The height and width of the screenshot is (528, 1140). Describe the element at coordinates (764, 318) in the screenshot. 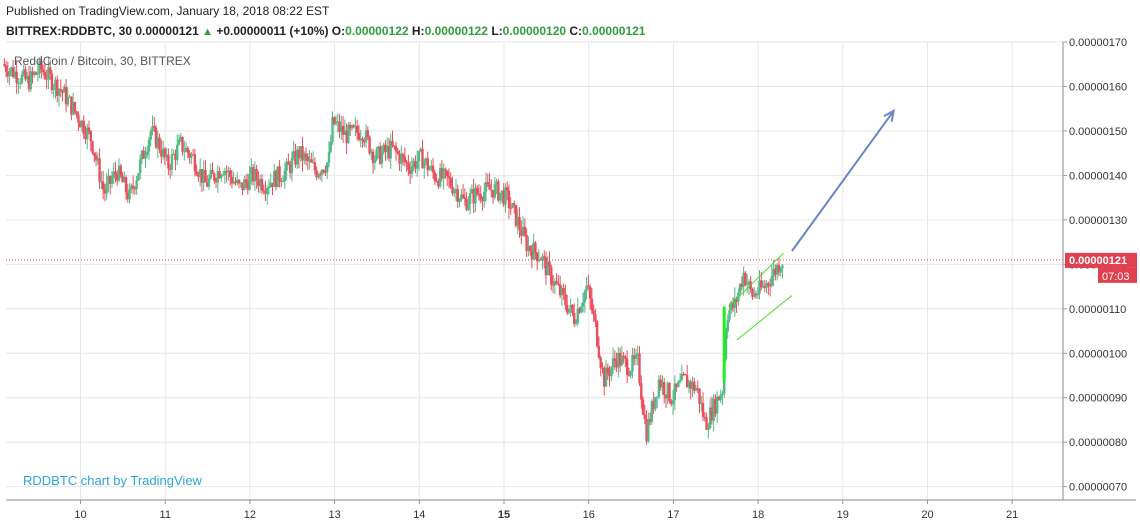

I see `channel-line` at that location.